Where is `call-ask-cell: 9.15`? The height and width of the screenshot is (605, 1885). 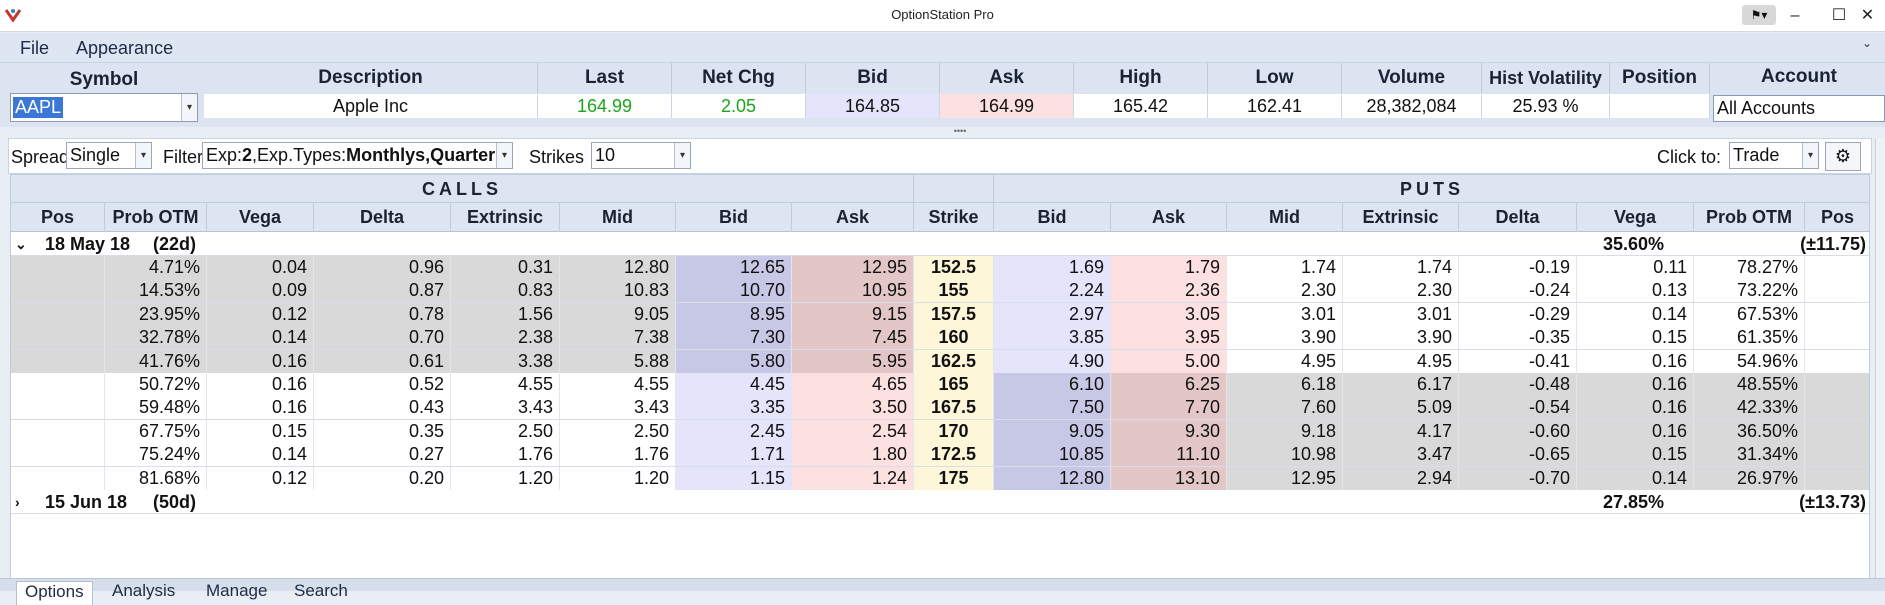
call-ask-cell: 9.15 is located at coordinates (853, 314).